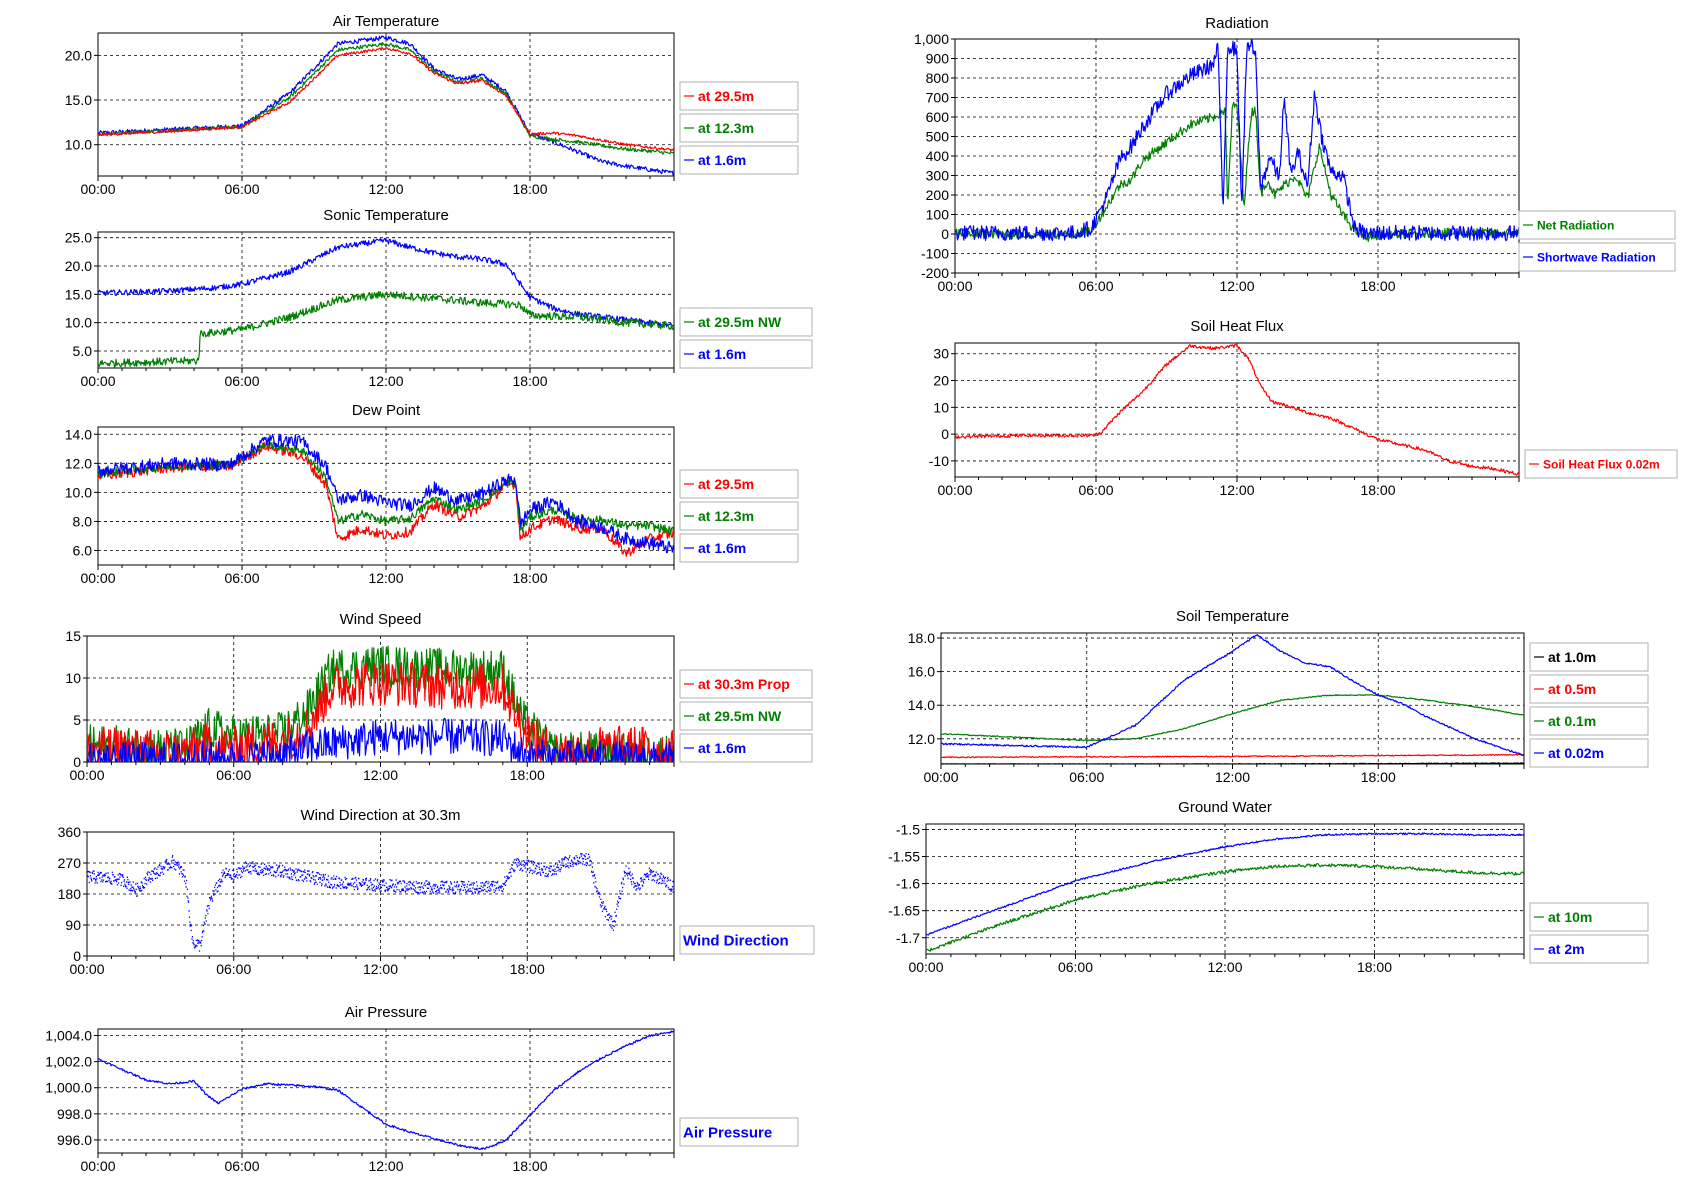 The height and width of the screenshot is (1190, 1684). I want to click on soil-temperature-series-group, so click(1232, 699).